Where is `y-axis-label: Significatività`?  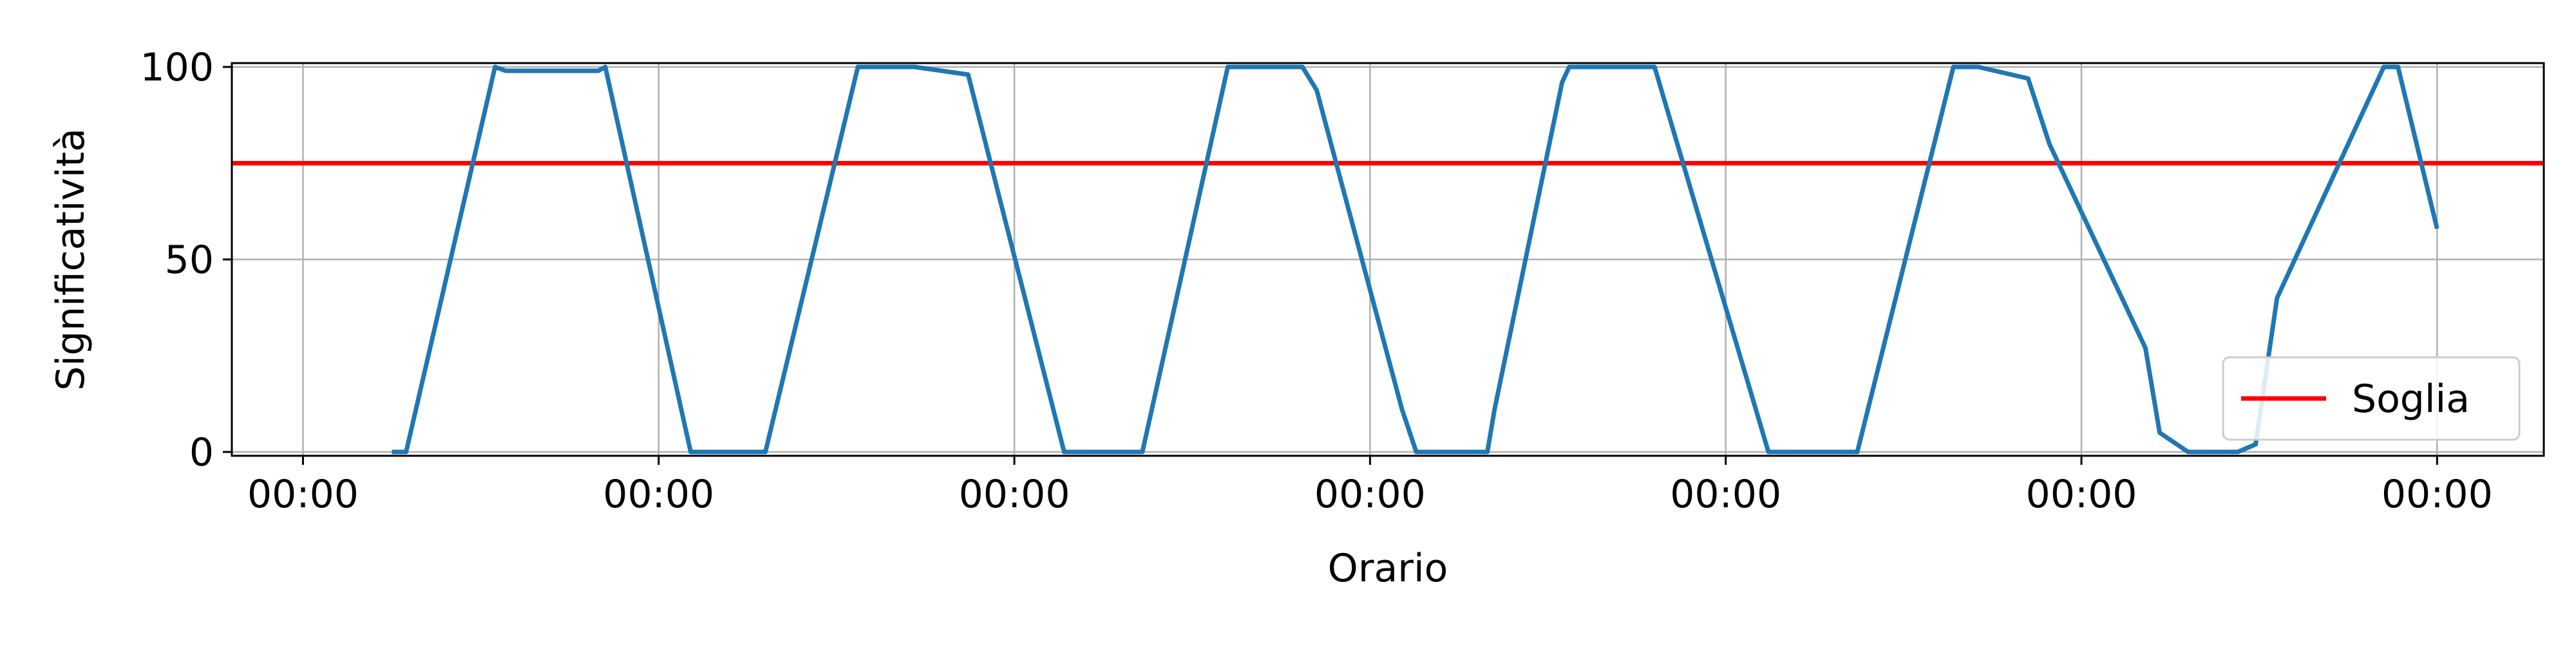 y-axis-label: Significatività is located at coordinates (70, 259).